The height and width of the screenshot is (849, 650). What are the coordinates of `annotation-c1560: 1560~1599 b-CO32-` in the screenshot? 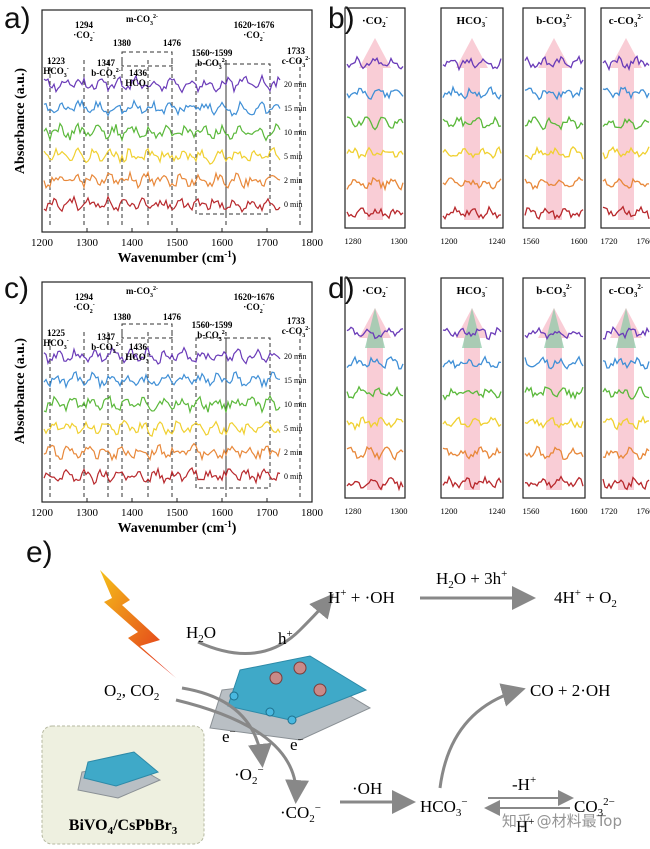 It's located at (212, 331).